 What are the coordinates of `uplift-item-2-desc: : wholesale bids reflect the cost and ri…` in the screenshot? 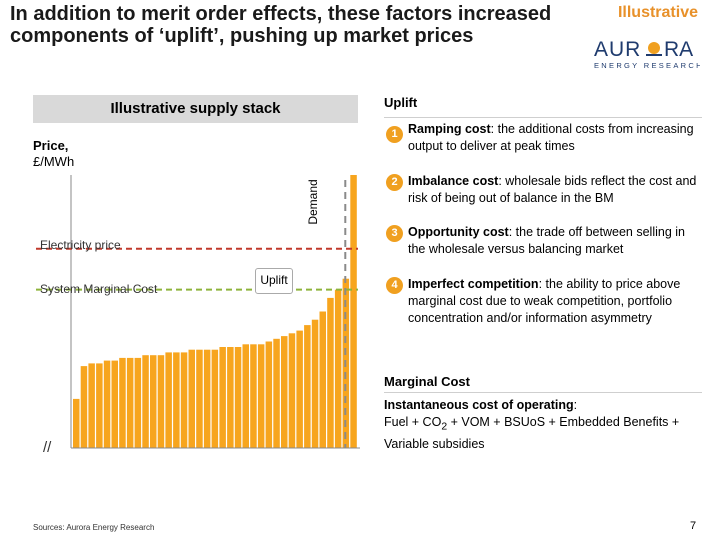 It's located at (552, 189).